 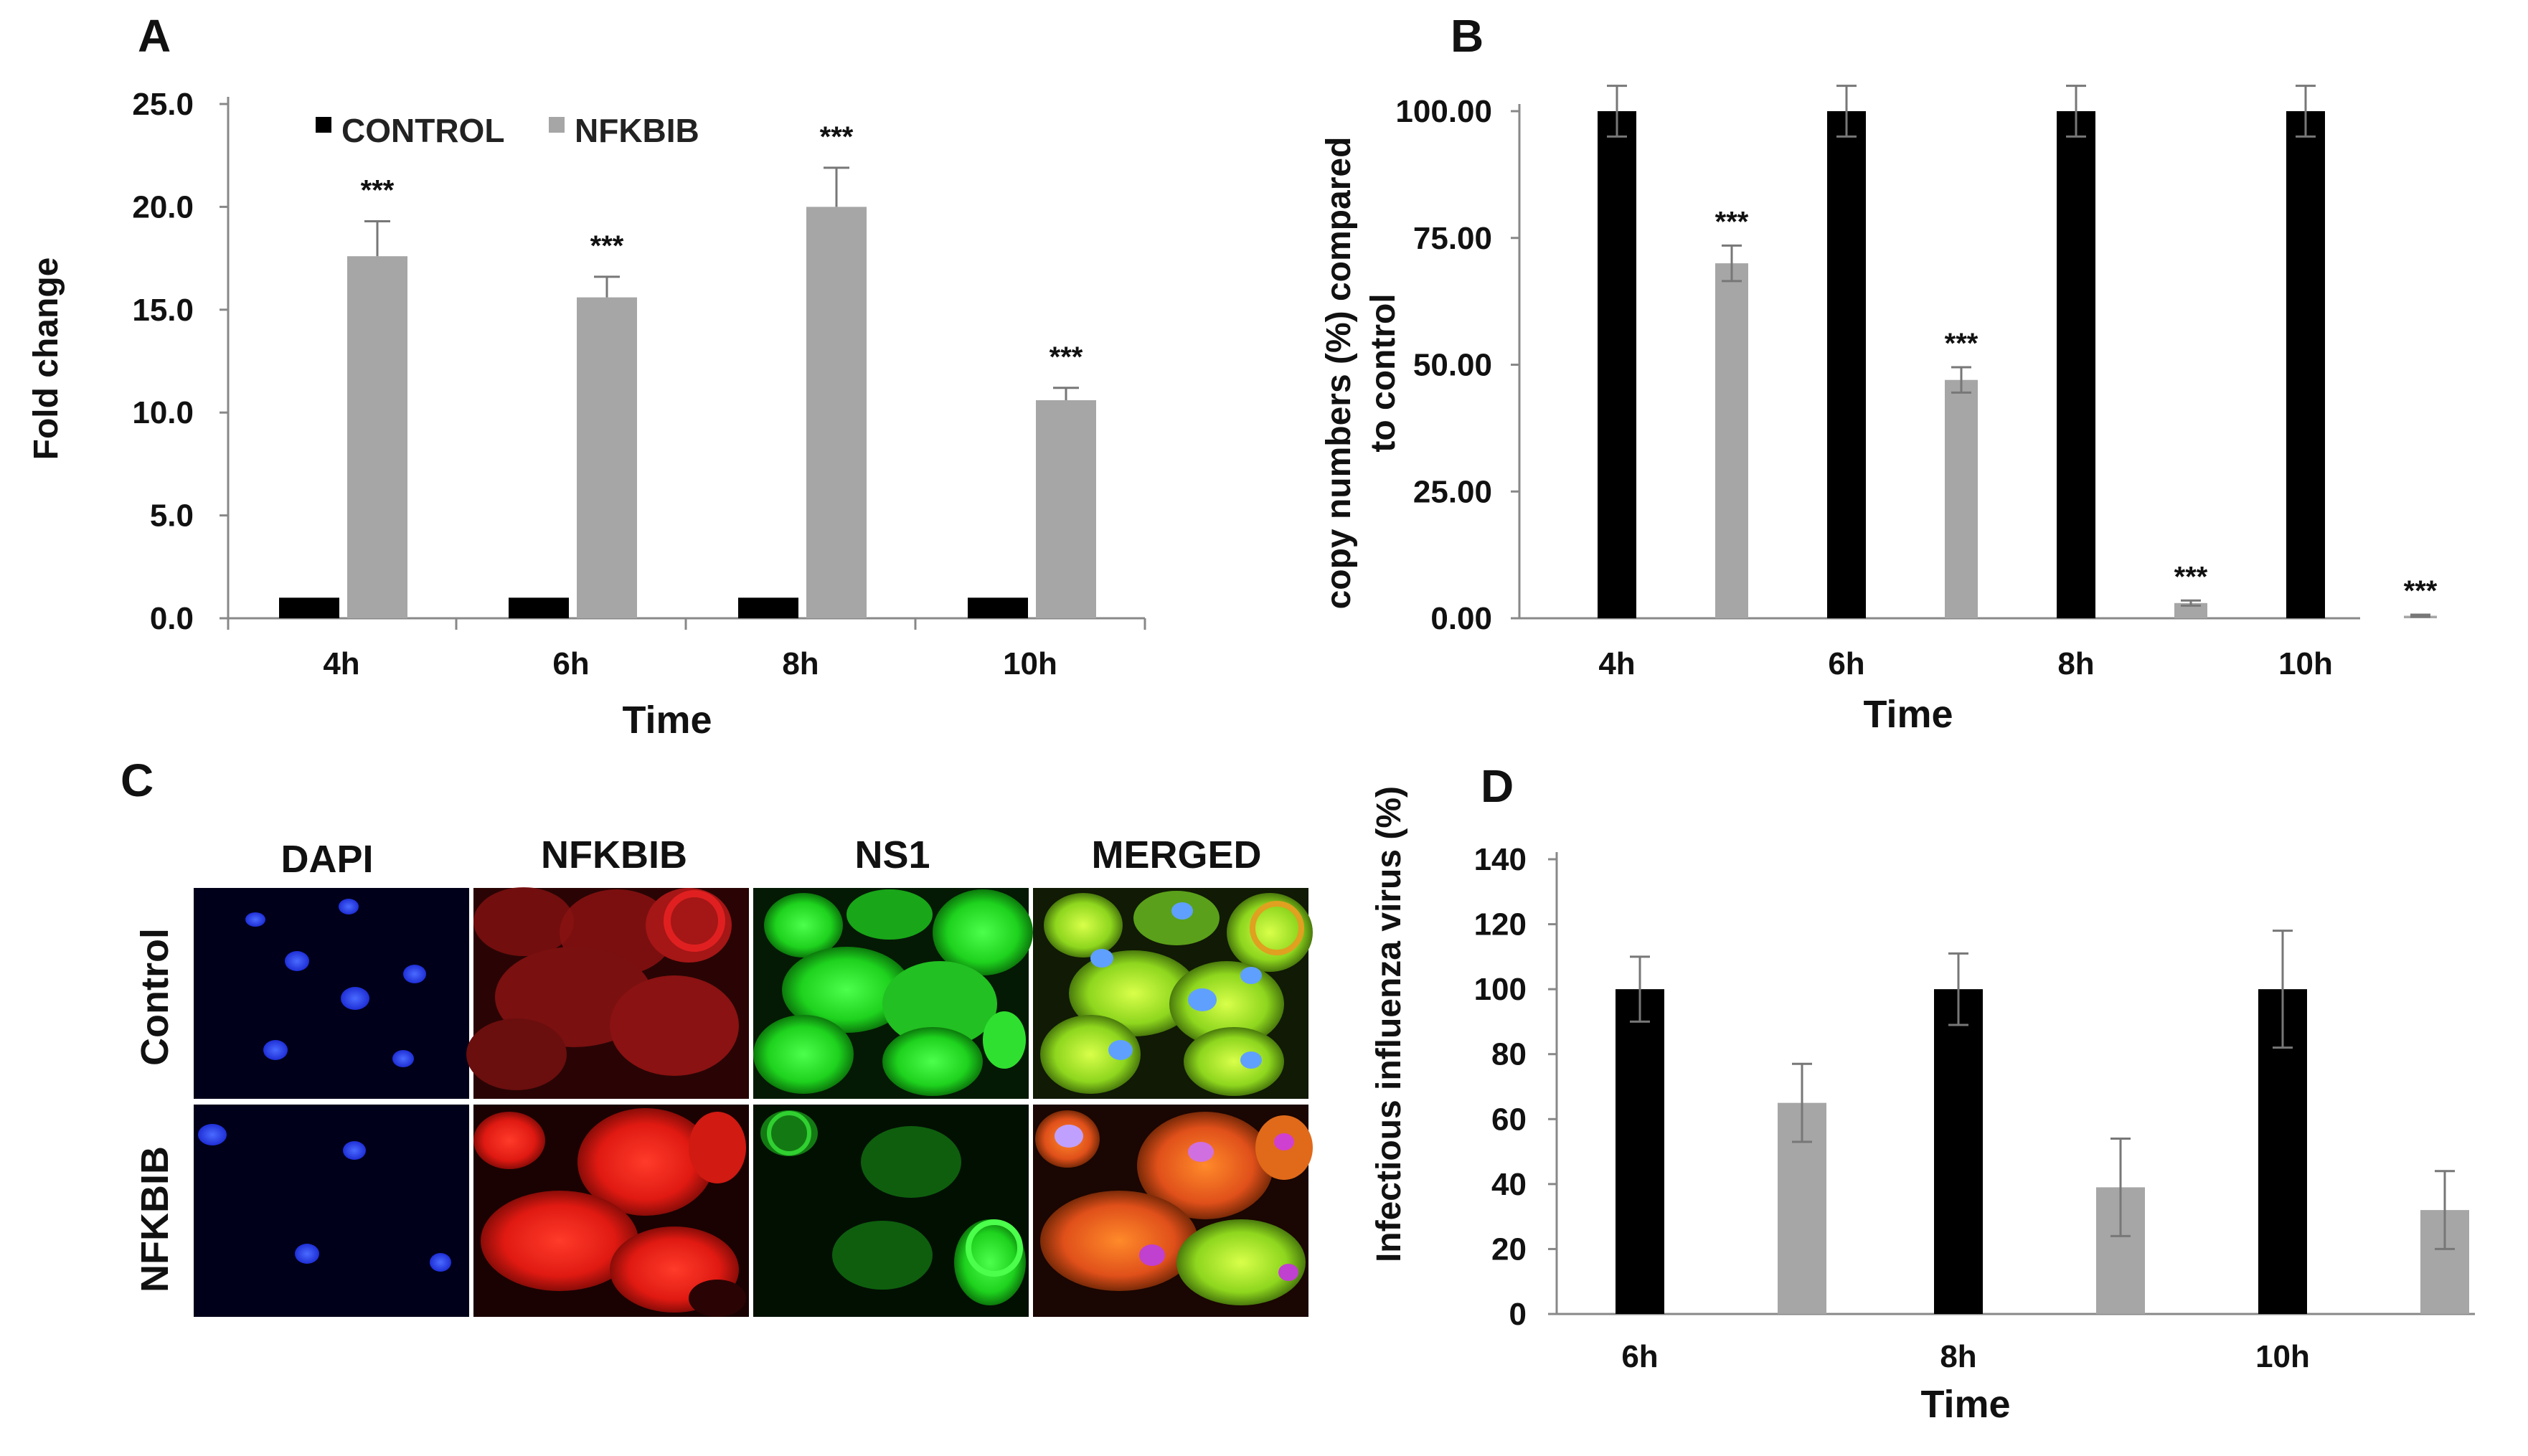 What do you see at coordinates (607, 457) in the screenshot?
I see `panel-a-bar-nfkbib-6h` at bounding box center [607, 457].